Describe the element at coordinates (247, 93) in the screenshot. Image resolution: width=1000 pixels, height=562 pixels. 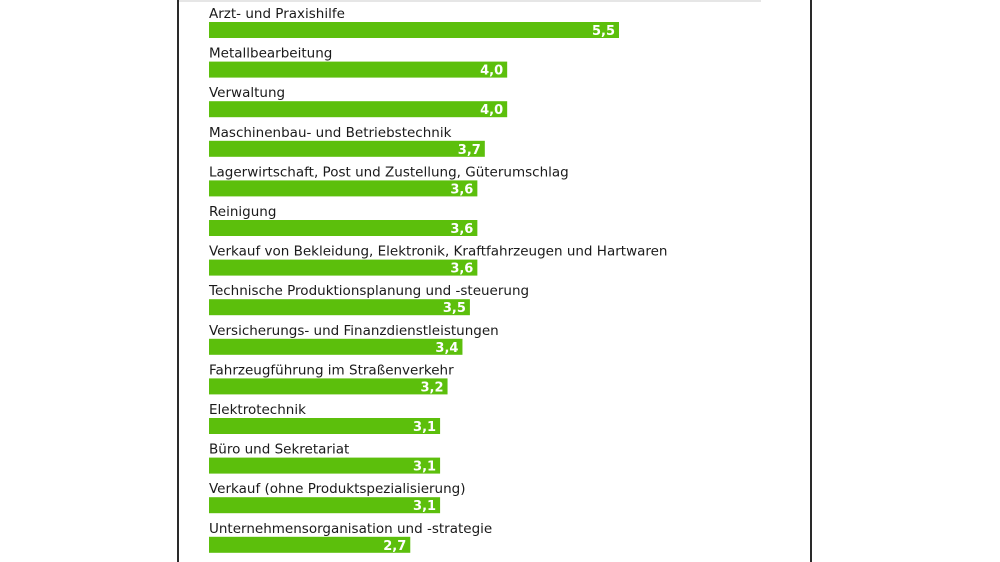
I see `category-label: Verwaltung` at that location.